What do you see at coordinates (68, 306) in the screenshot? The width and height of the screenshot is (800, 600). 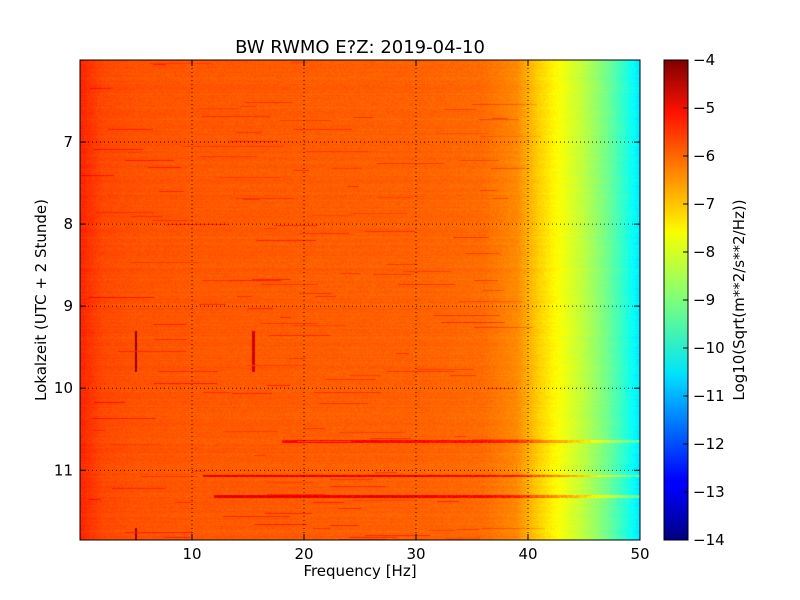 I see `y-tick-label: 9` at bounding box center [68, 306].